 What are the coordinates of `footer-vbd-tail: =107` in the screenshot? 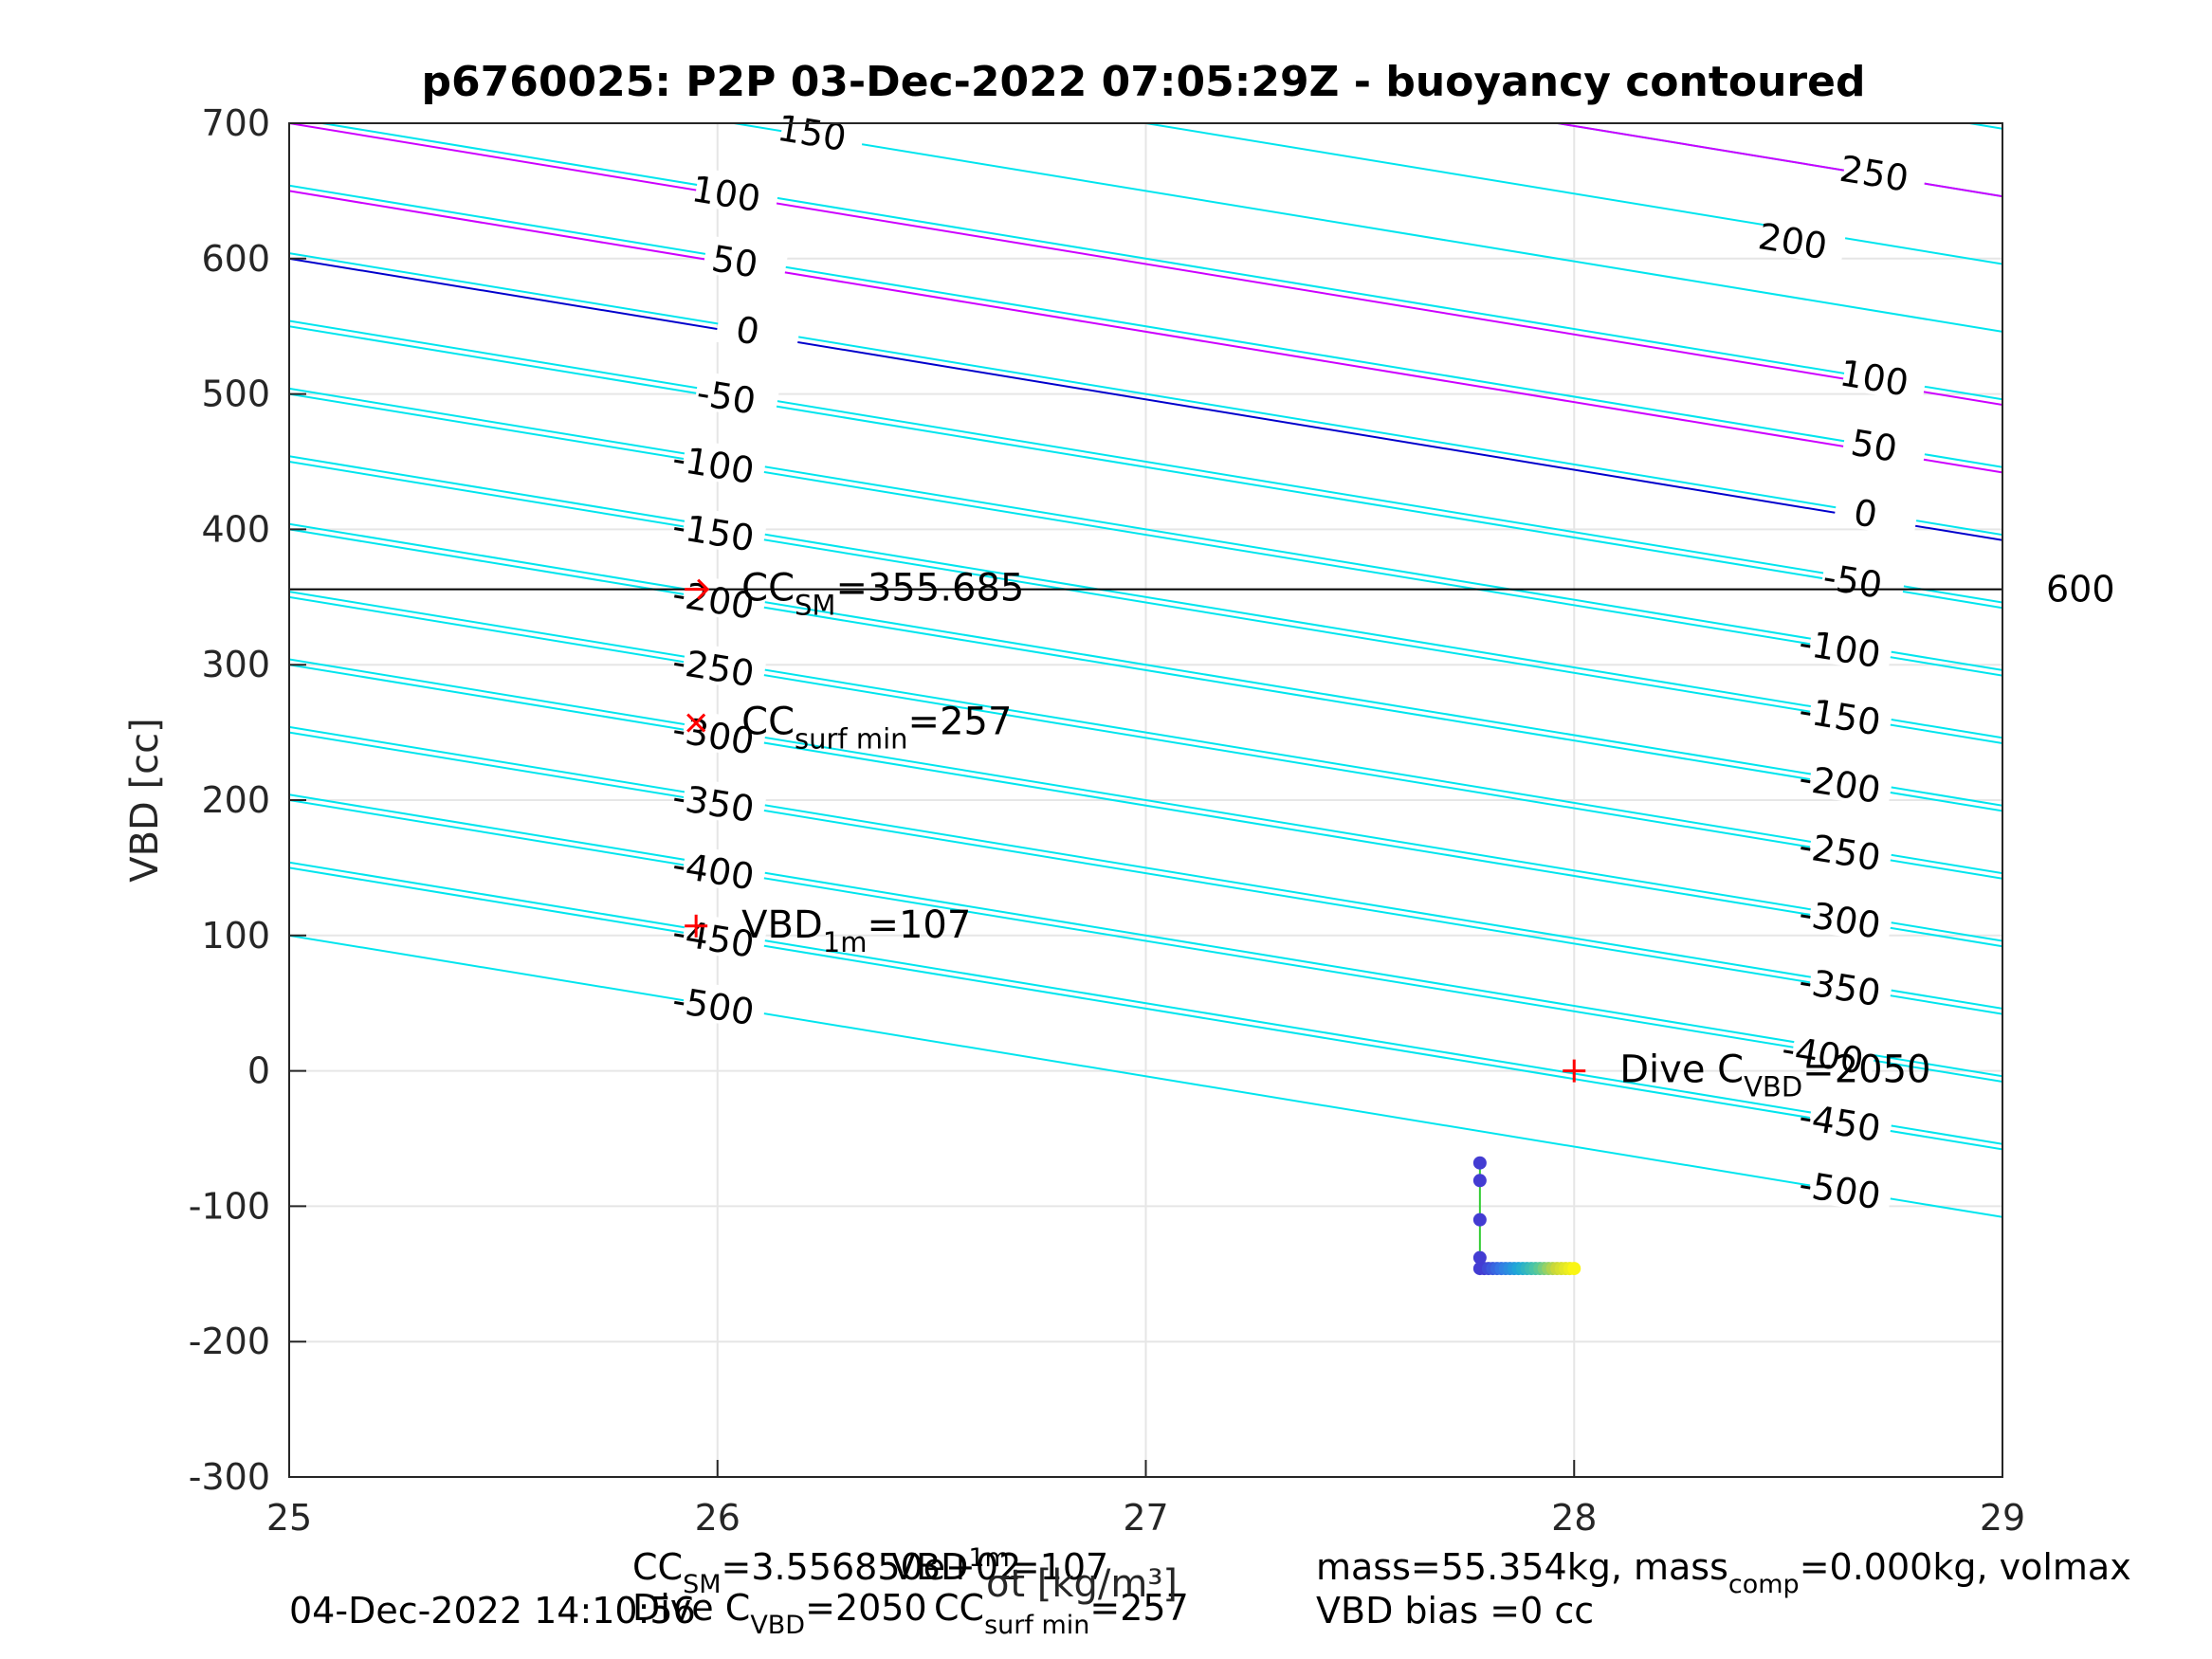 It's located at (1059, 1567).